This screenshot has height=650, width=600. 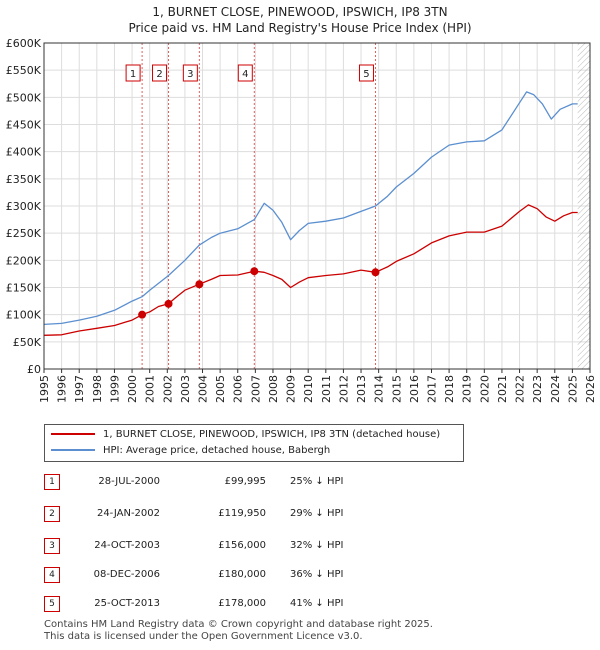 What do you see at coordinates (396, 389) in the screenshot?
I see `x-tick-label: 2015` at bounding box center [396, 389].